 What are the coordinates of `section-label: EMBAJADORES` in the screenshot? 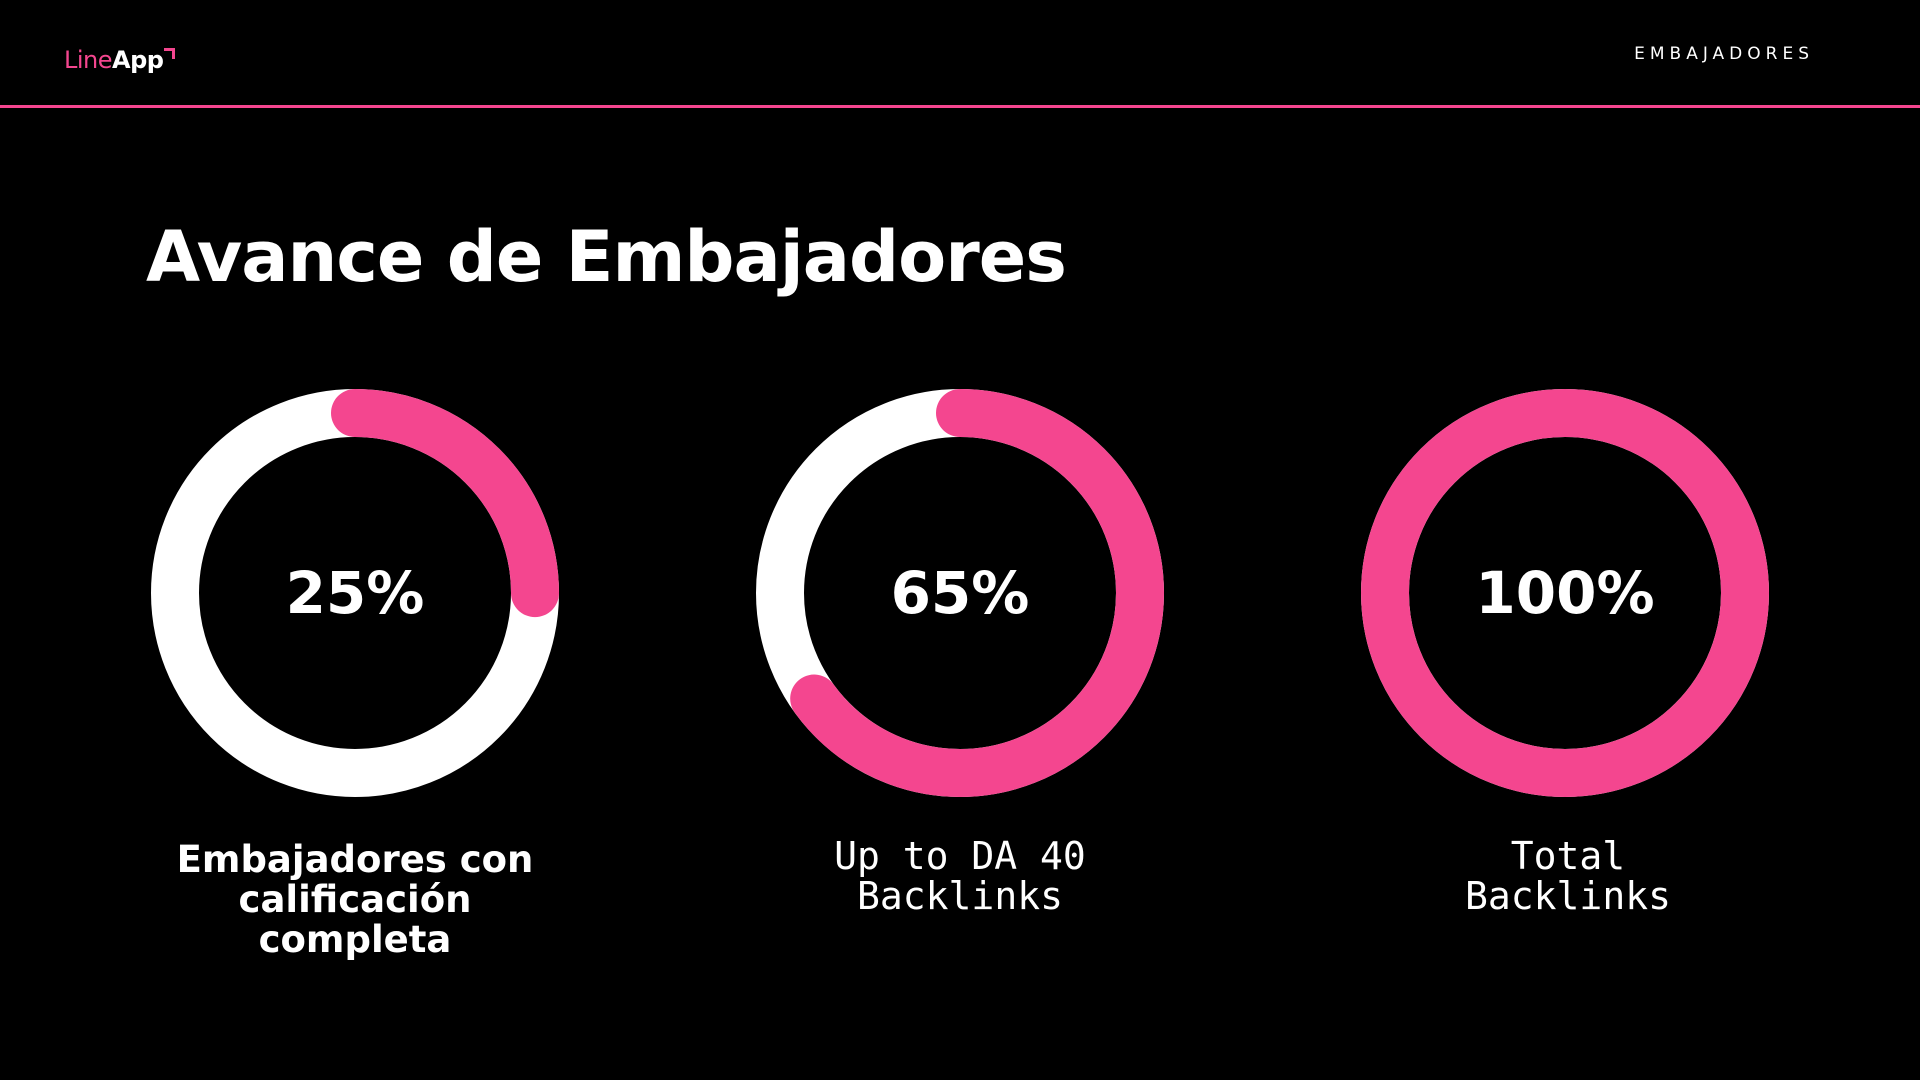 It's located at (1724, 54).